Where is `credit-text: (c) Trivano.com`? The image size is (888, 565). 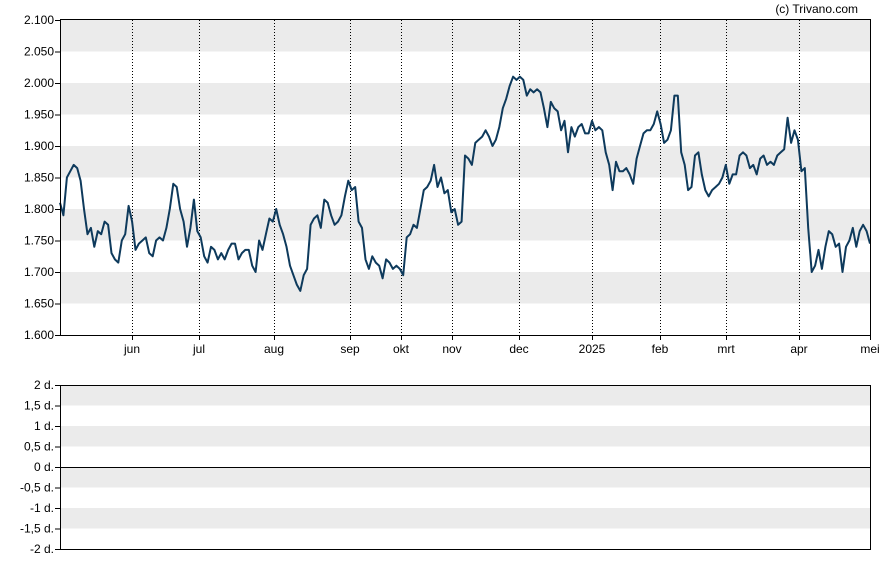 credit-text: (c) Trivano.com is located at coordinates (816, 9).